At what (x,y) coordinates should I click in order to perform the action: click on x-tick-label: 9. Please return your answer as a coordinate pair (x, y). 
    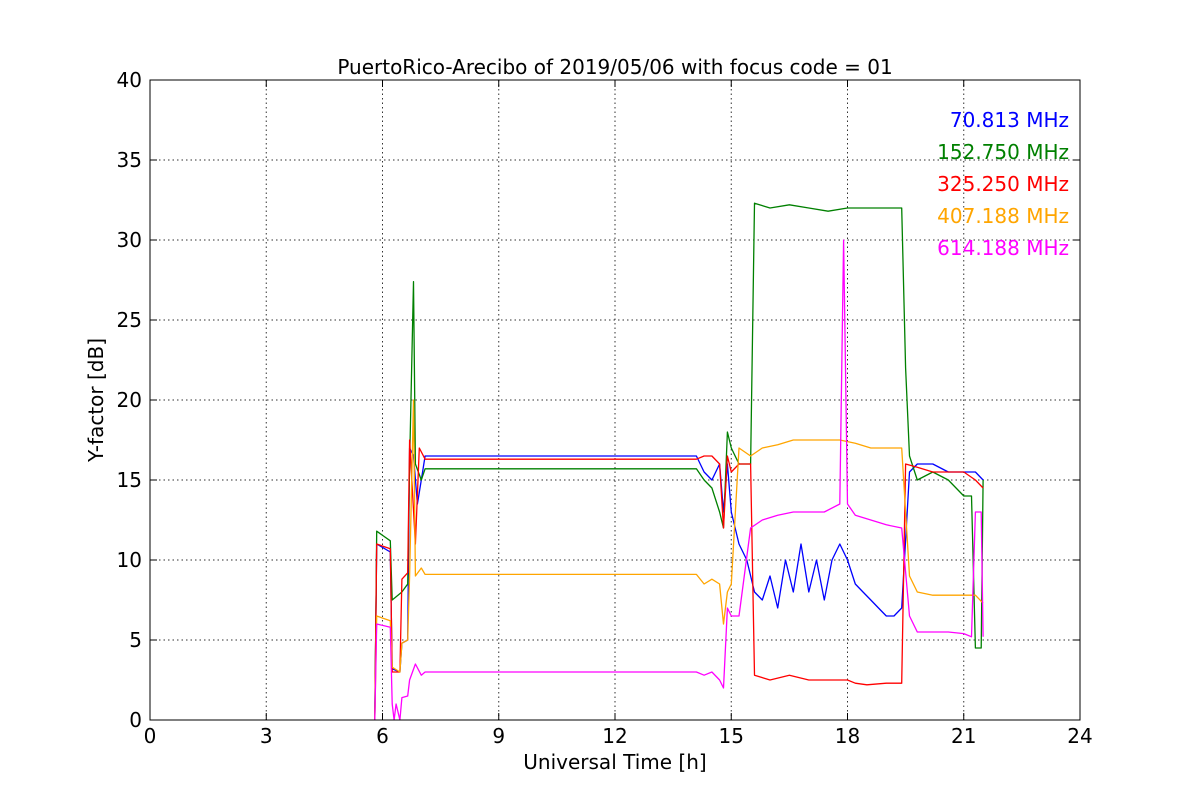
    Looking at the image, I should click on (498, 736).